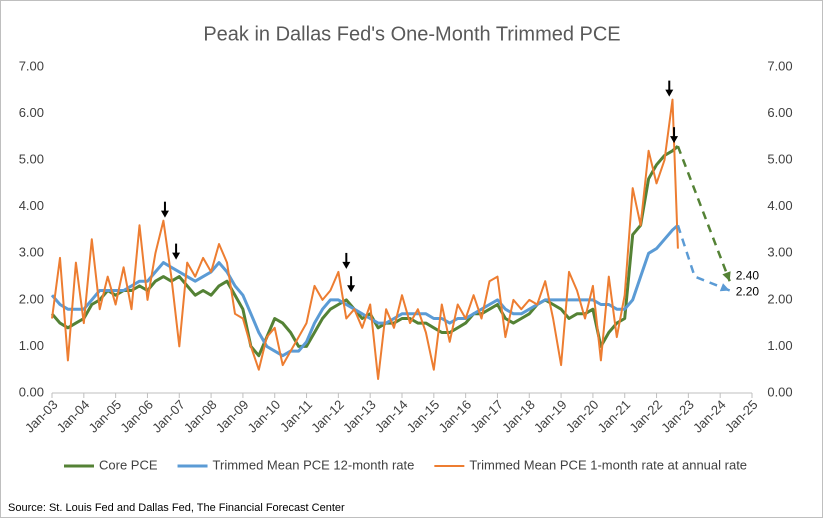 The image size is (823, 518). What do you see at coordinates (31, 252) in the screenshot?
I see `y-tick-label: 3.00` at bounding box center [31, 252].